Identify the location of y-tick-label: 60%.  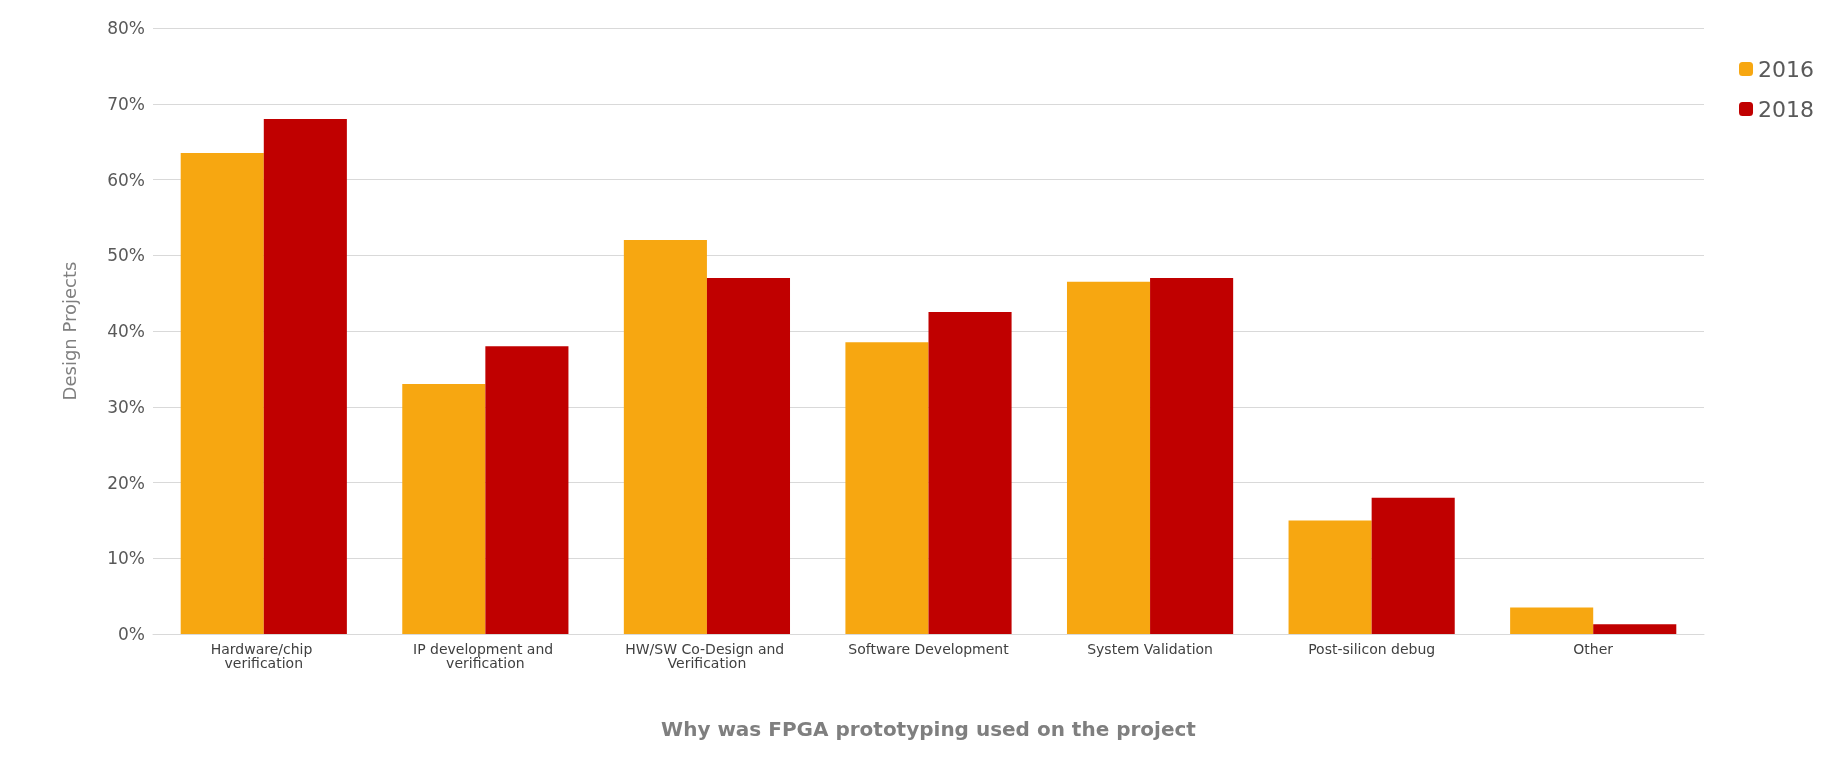
(126, 179).